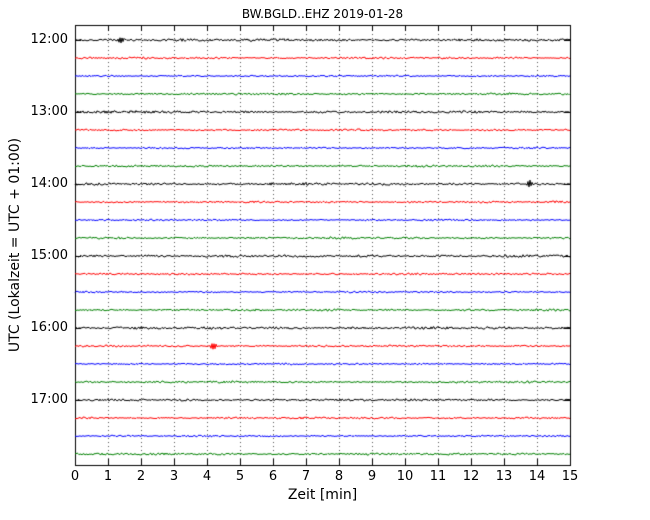 This screenshot has width=650, height=520. What do you see at coordinates (322, 495) in the screenshot?
I see `x-axis-label: Zeit [min]` at bounding box center [322, 495].